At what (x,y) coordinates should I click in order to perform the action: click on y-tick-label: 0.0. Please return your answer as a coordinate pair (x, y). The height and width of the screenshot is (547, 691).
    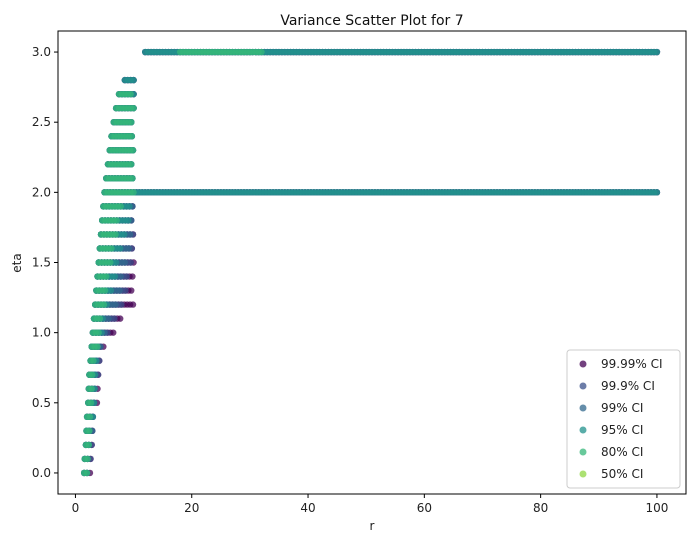
    Looking at the image, I should click on (41, 473).